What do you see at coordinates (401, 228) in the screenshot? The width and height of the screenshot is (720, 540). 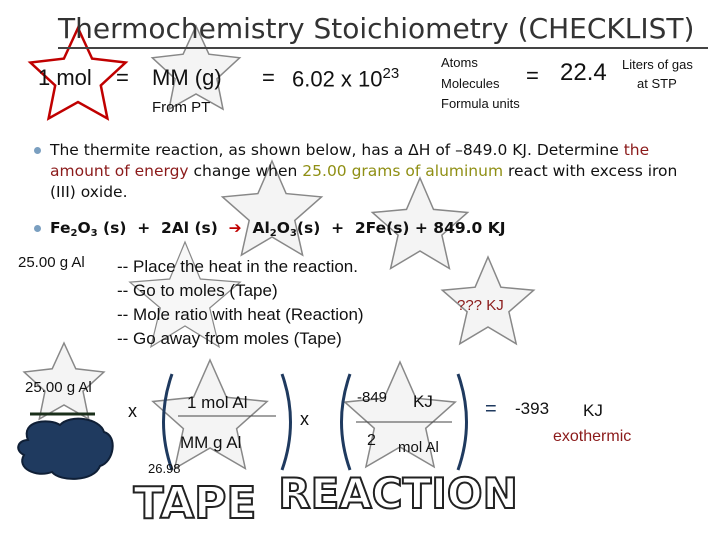 I see `formula: (s) + 2Fe(s) + 849.0 KJ` at bounding box center [401, 228].